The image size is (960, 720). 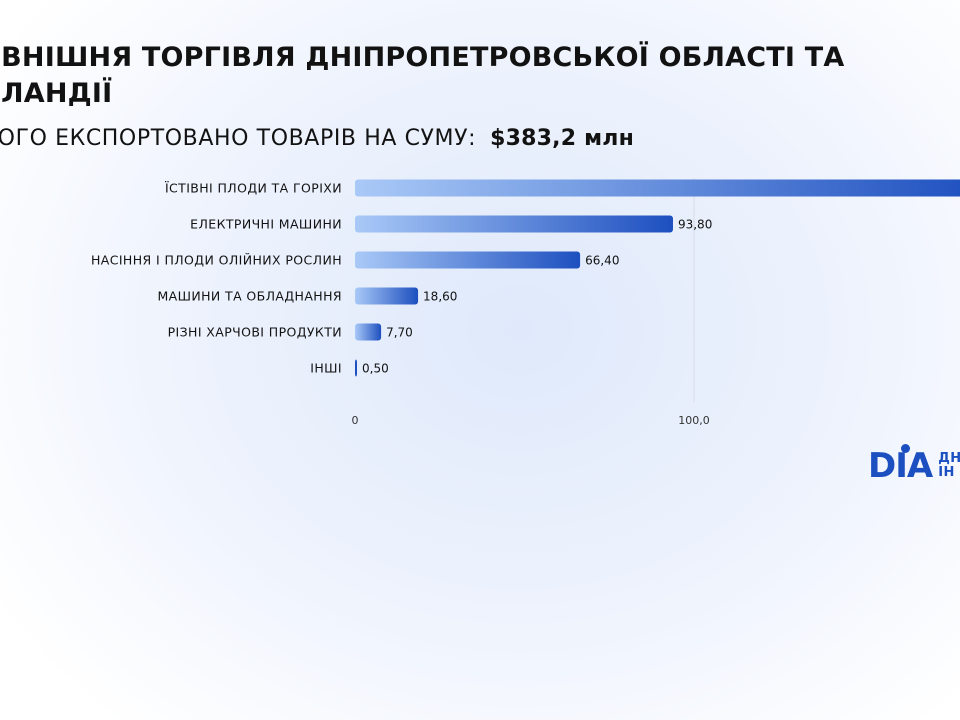 I want to click on dia-logo: DIA ДН ІН, so click(x=914, y=465).